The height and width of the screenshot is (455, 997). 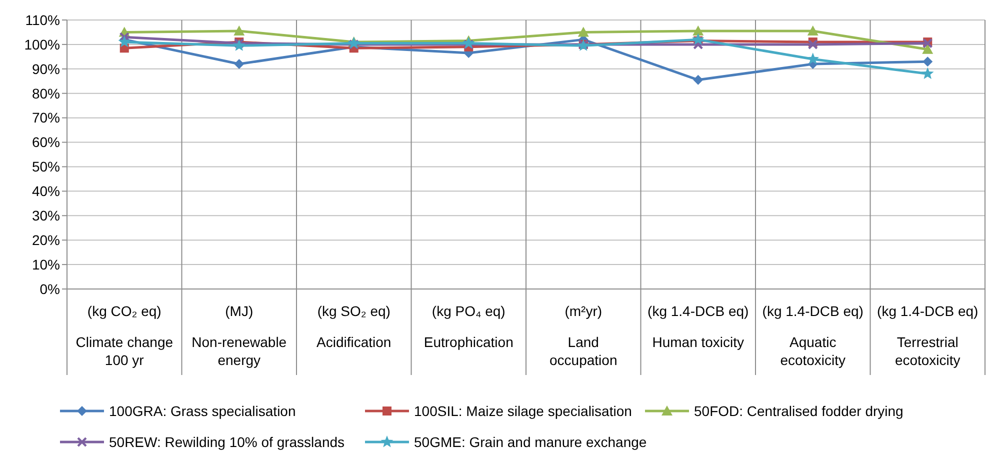 I want to click on x-tick-label: (kg 1.4-DCB eq) Terrestrial ecotoxicity, so click(x=927, y=335).